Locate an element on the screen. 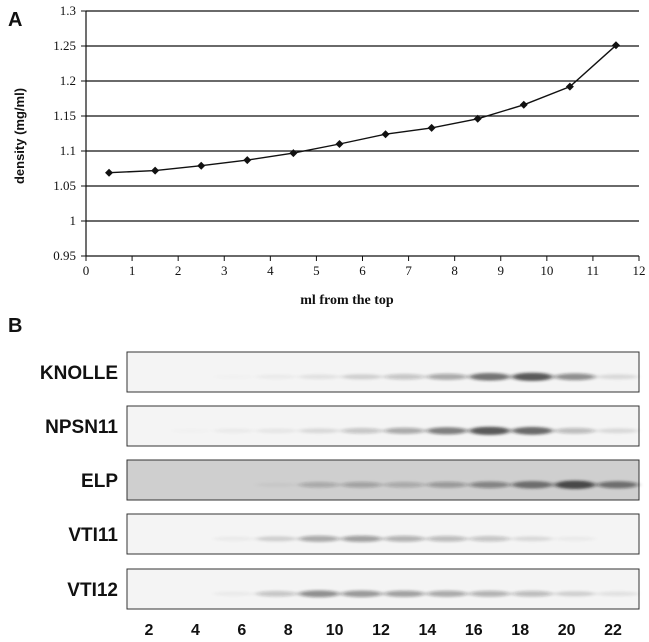  x-tick-label: 10 is located at coordinates (546, 270).